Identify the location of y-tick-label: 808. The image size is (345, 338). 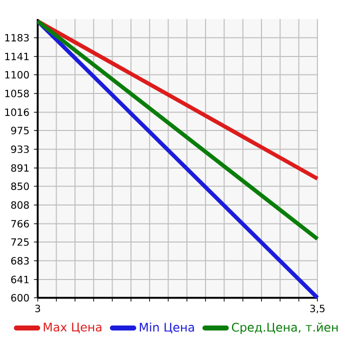
(20, 205).